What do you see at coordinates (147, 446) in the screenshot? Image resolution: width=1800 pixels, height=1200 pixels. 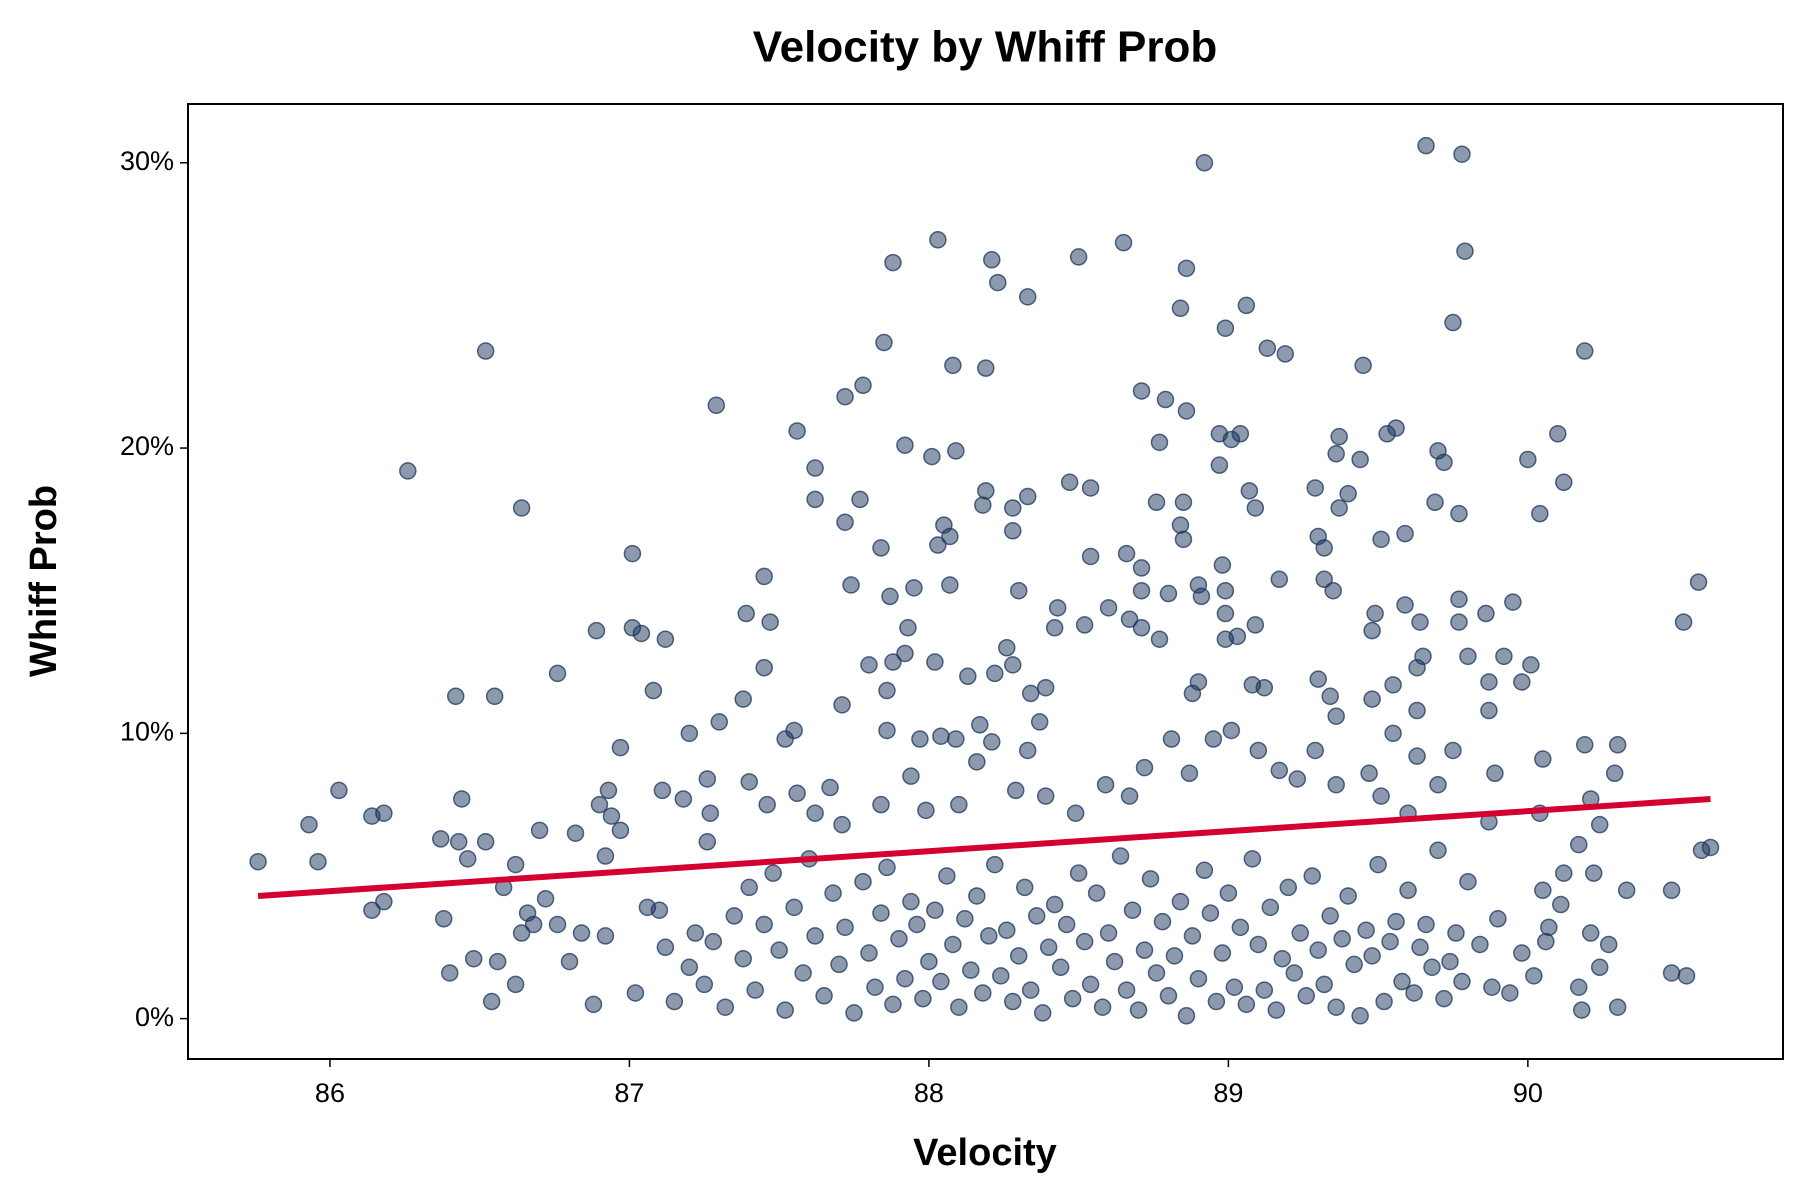 I see `y-tick-label: 20%` at bounding box center [147, 446].